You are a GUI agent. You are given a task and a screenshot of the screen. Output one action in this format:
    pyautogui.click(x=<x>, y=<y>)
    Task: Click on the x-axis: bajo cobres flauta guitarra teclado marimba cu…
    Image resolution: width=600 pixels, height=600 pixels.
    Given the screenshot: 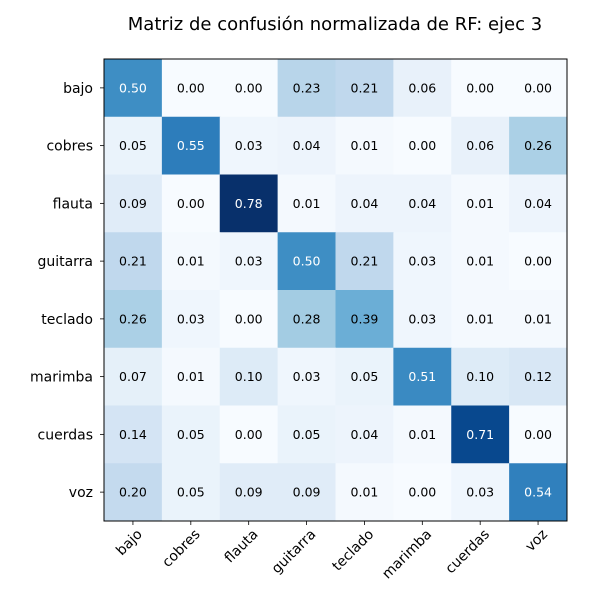 What is the action you would take?
    pyautogui.click(x=332, y=551)
    